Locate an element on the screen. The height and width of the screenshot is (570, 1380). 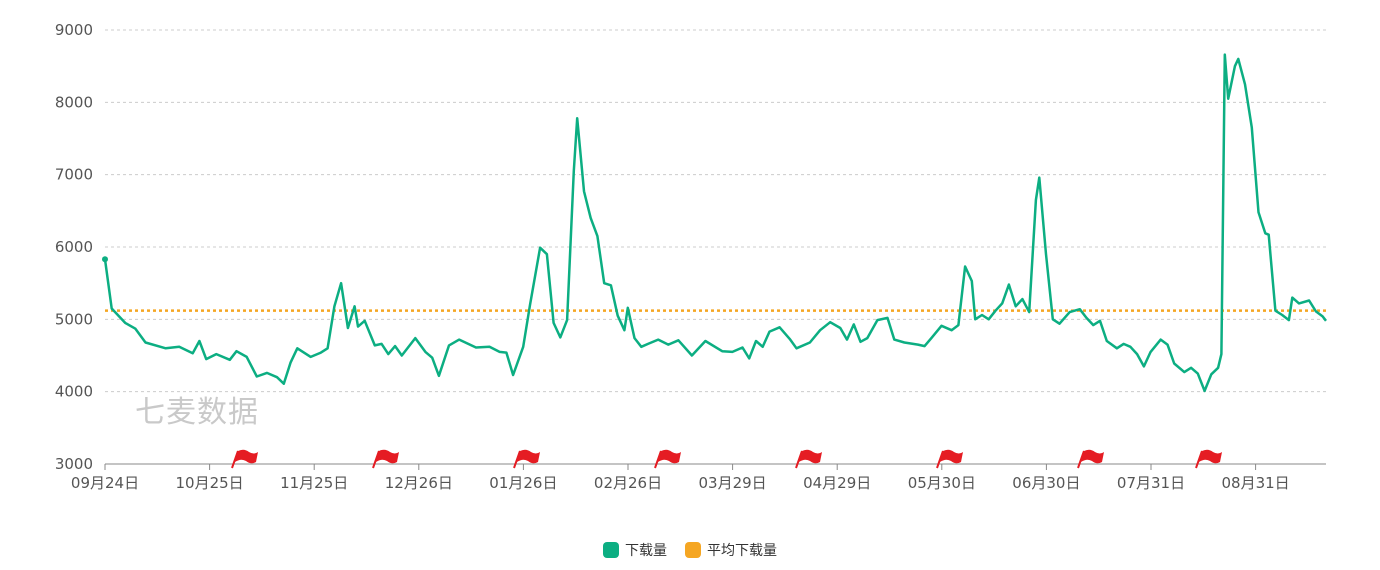
y-tick-label: 9000 is located at coordinates (74, 30).